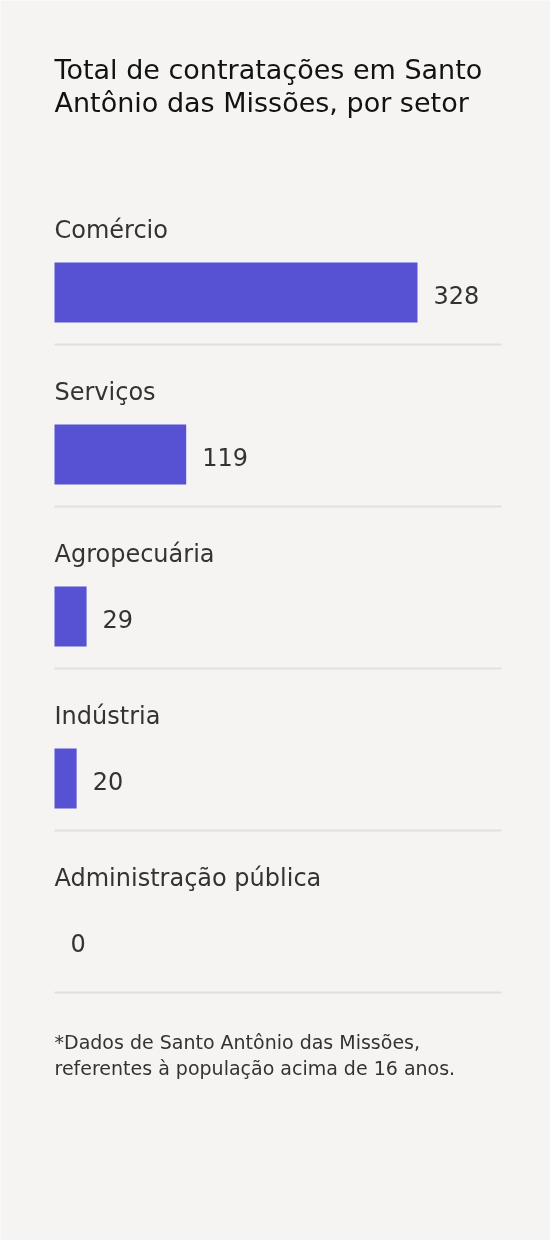 The image size is (550, 1240). Describe the element at coordinates (456, 295) in the screenshot. I see `data-label: 328` at that location.